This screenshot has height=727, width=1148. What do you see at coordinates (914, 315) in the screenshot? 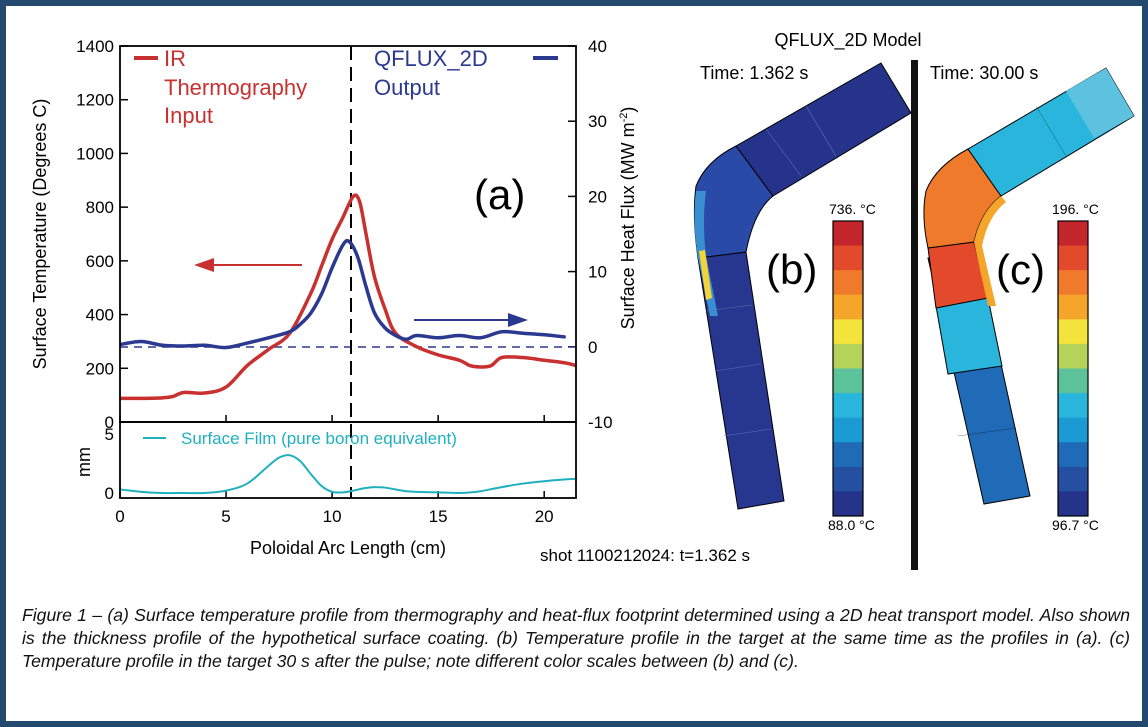
I see `panel-divider` at bounding box center [914, 315].